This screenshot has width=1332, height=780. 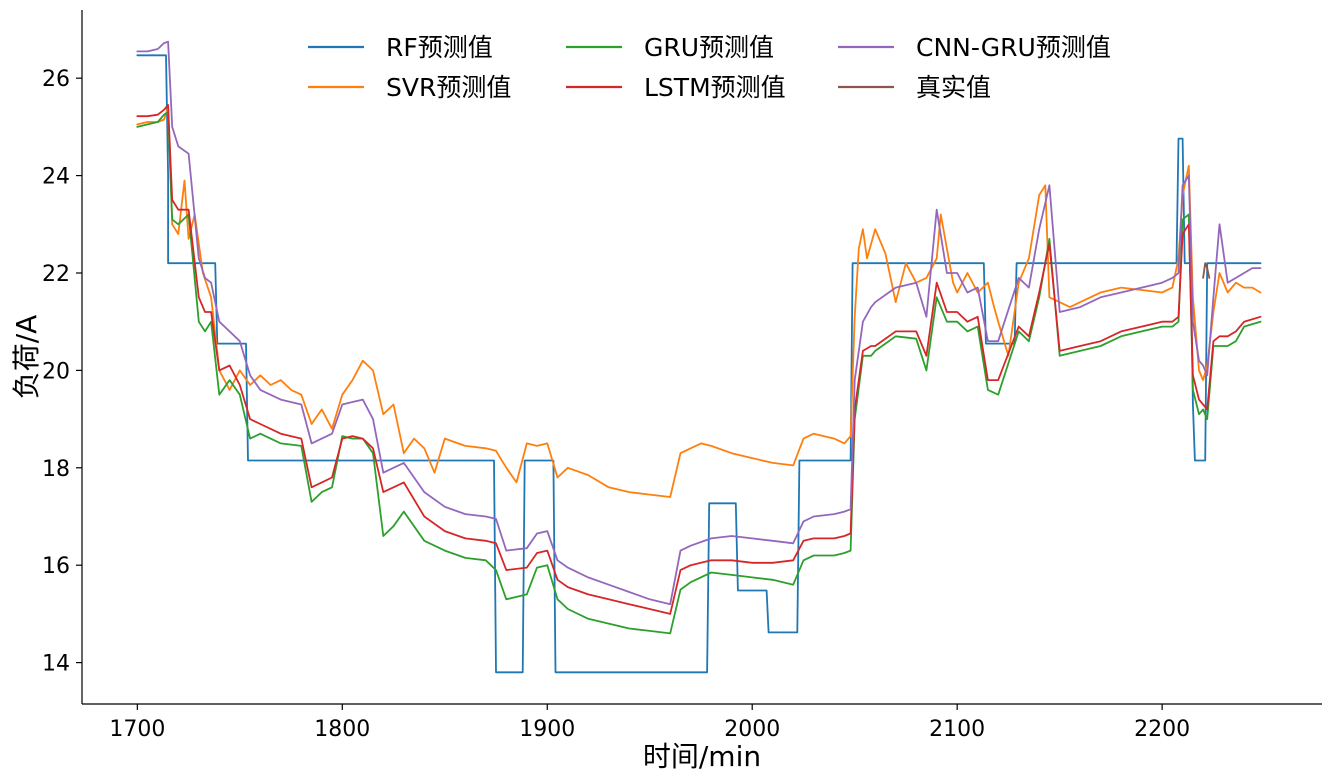 I want to click on legend-item: LSTM预测值, so click(x=676, y=87).